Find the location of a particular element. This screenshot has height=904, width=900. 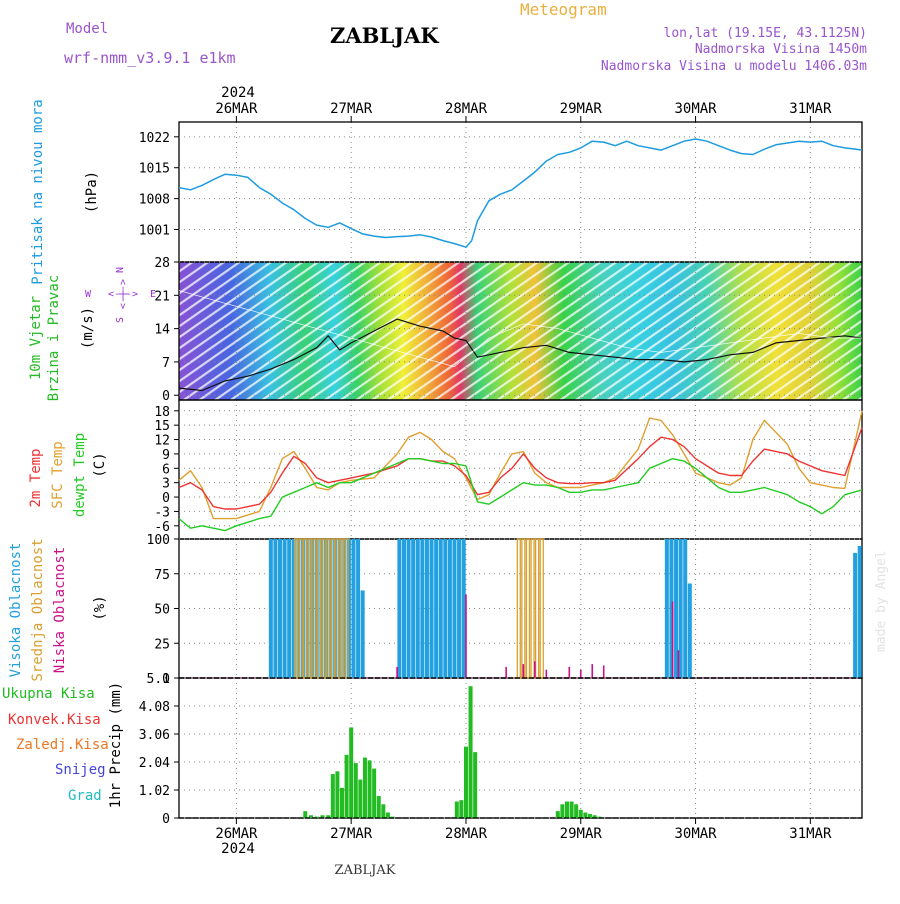

panel-frame-precip is located at coordinates (520, 748).